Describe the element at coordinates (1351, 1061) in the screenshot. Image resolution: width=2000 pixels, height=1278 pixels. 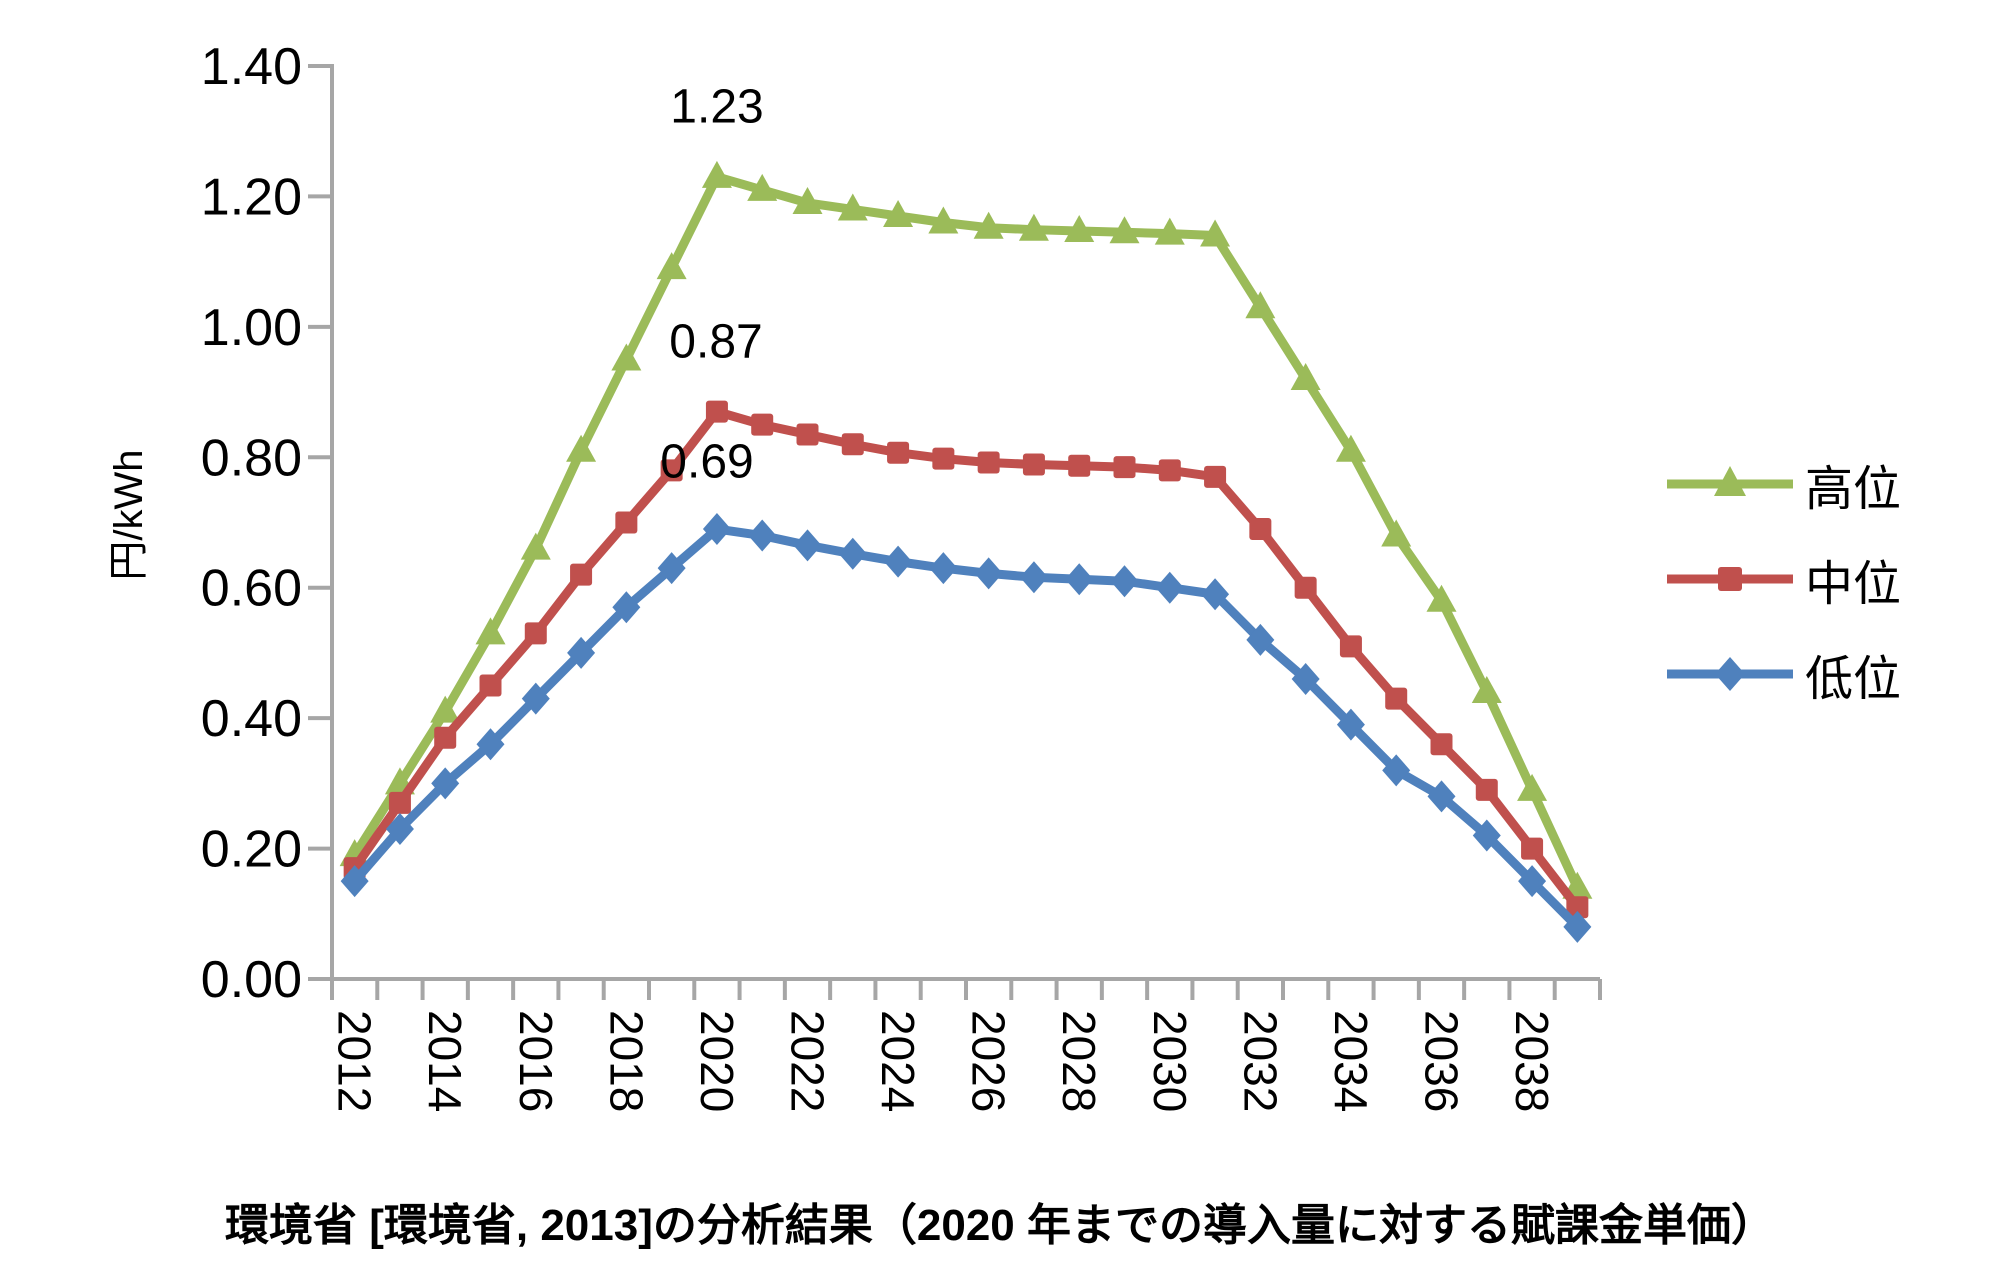
I see `x-tick-label: 2034` at that location.